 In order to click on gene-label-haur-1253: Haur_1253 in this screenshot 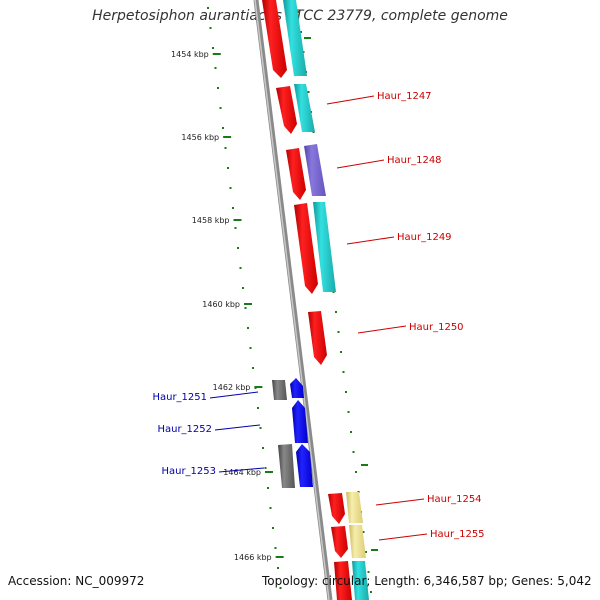, I will do `click(188, 471)`.